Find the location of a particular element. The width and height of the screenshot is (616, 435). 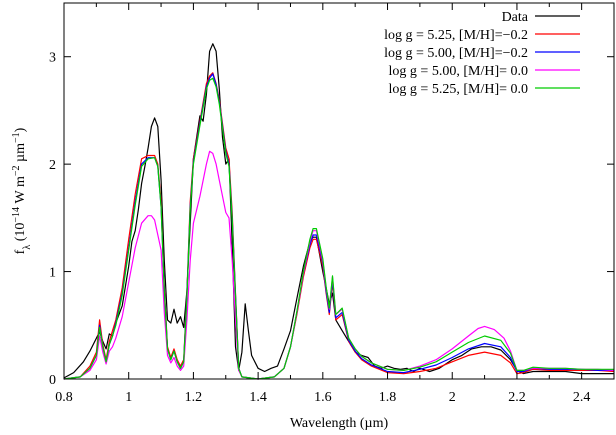

legend-label-3: log g = 5.00, [M/H]= 0.0 is located at coordinates (458, 71).